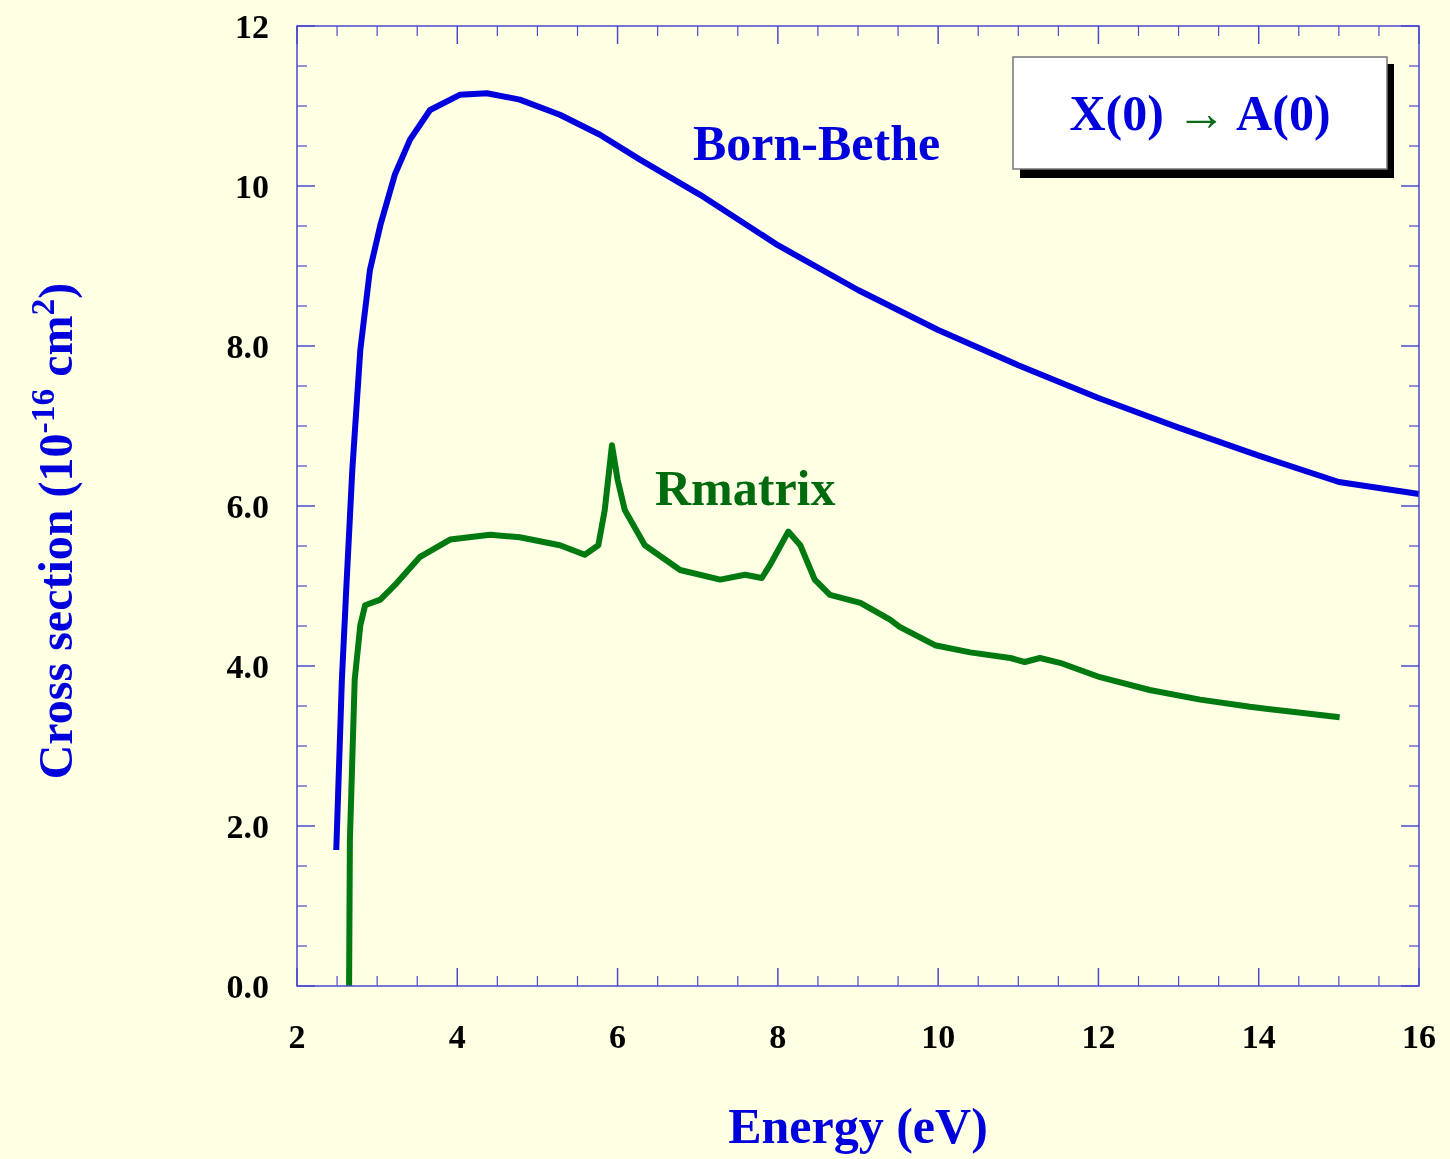 The height and width of the screenshot is (1159, 1450). What do you see at coordinates (938, 1036) in the screenshot?
I see `x-tick-label: 10` at bounding box center [938, 1036].